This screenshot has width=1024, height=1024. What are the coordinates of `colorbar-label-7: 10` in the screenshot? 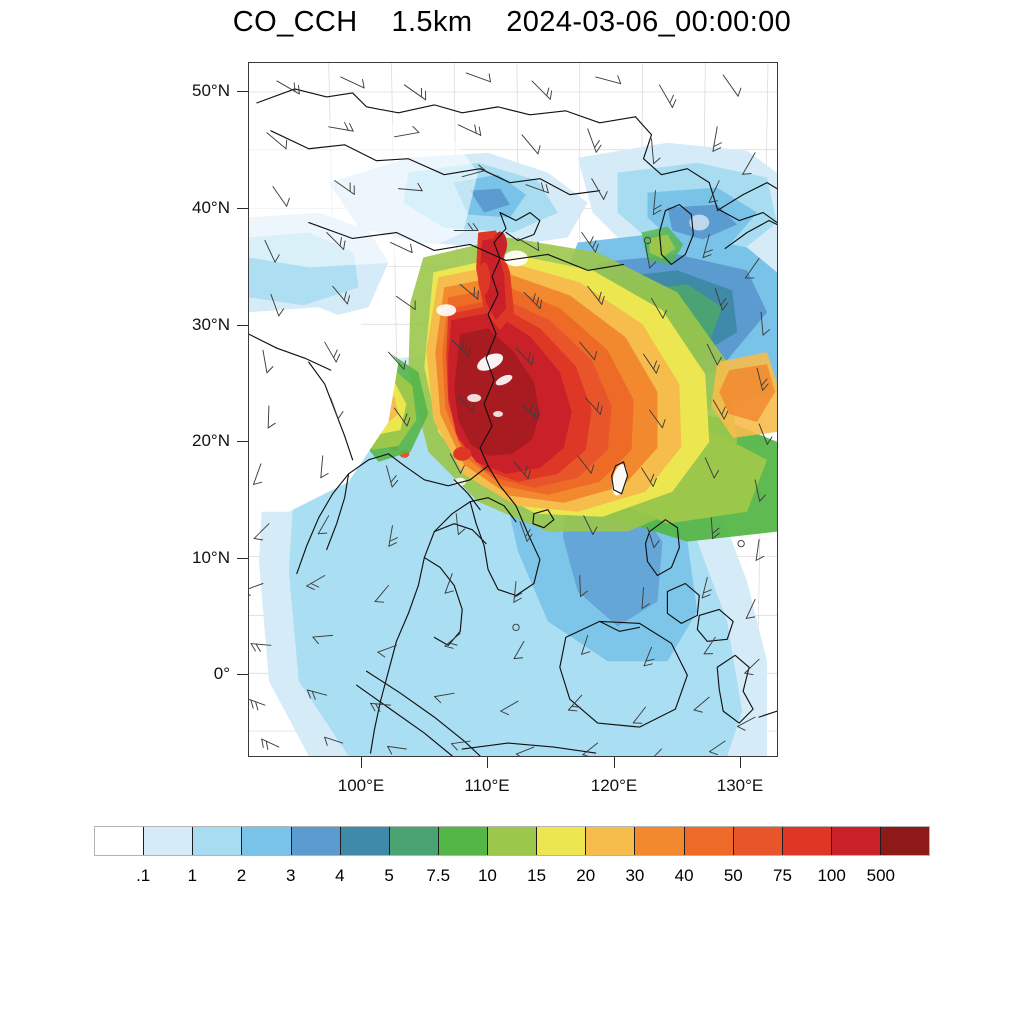 It's located at (487, 875).